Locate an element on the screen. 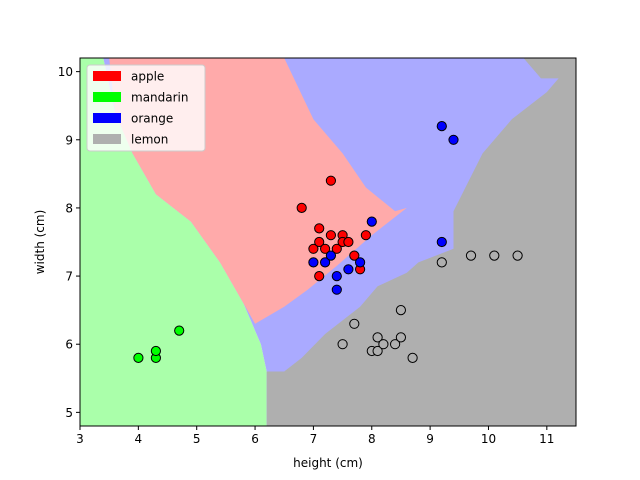  legend-label-apple: apple is located at coordinates (147, 77).